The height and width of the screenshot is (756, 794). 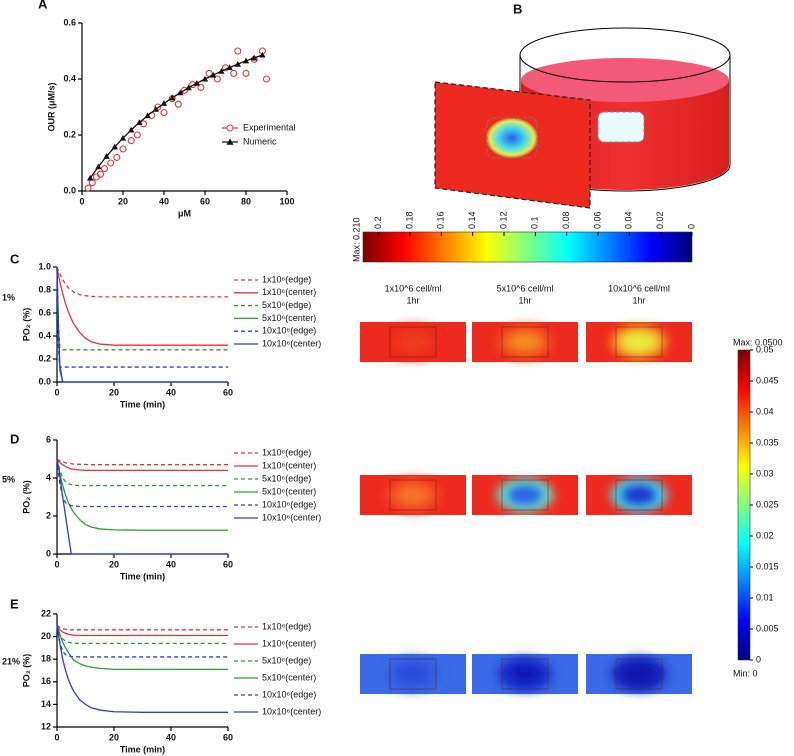 I want to click on side-label: 5%, so click(x=8, y=479).